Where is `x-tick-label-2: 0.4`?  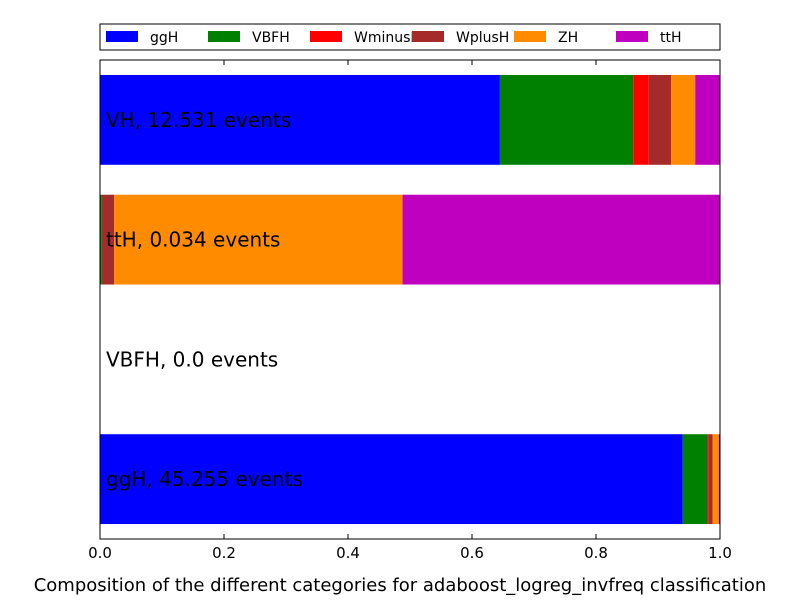
x-tick-label-2: 0.4 is located at coordinates (348, 553).